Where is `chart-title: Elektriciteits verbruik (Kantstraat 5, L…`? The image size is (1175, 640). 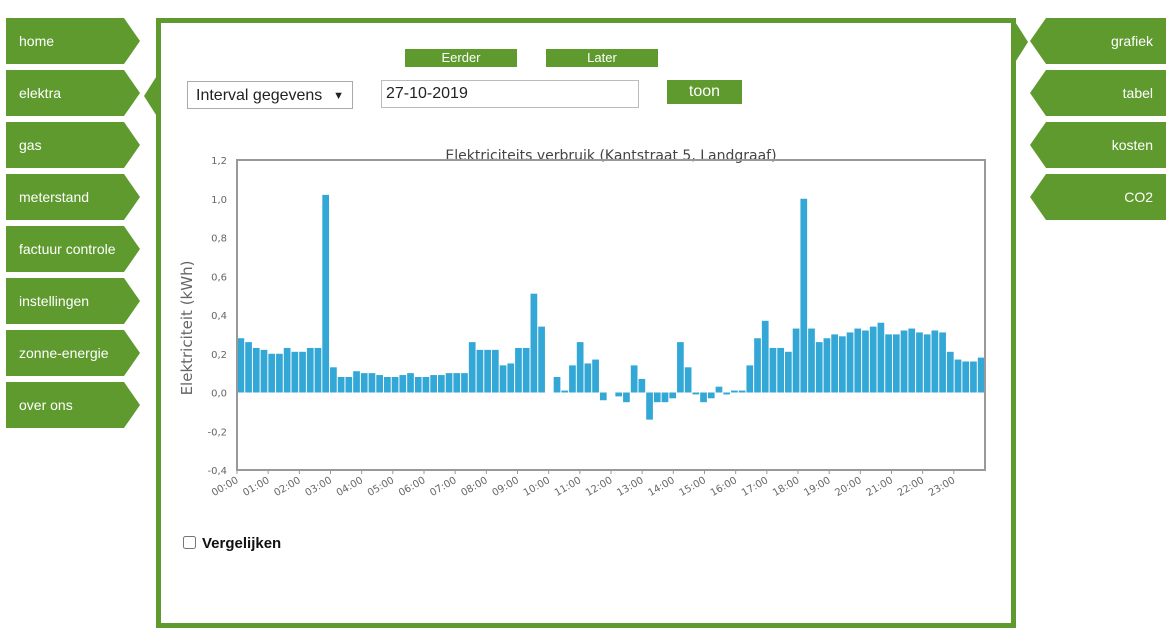
chart-title: Elektriciteits verbruik (Kantstraat 5, L… is located at coordinates (610, 156).